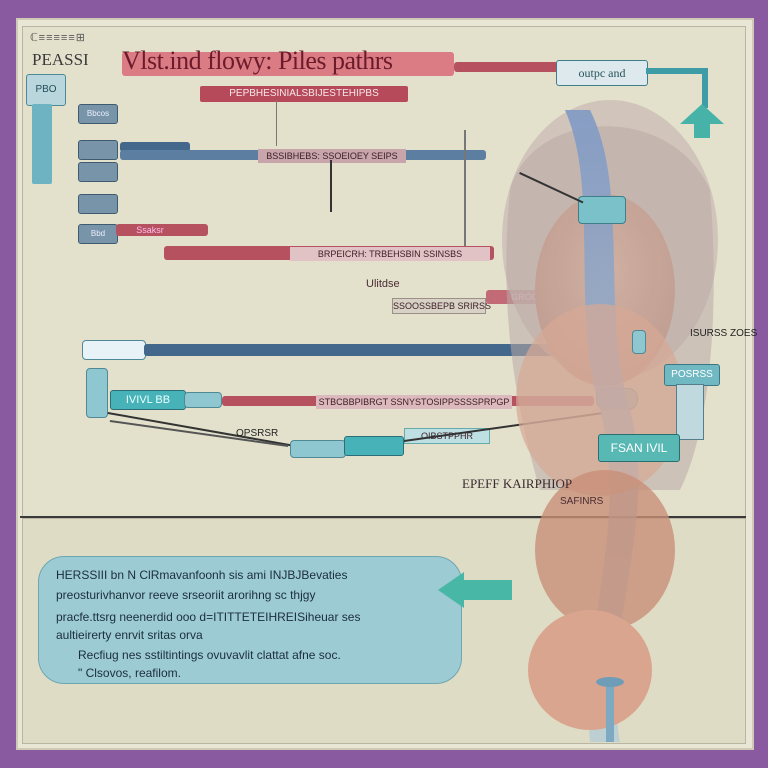 The height and width of the screenshot is (768, 768). I want to click on grey-bar-label: SSOOSSBEPB SRIRSS, so click(441, 306).